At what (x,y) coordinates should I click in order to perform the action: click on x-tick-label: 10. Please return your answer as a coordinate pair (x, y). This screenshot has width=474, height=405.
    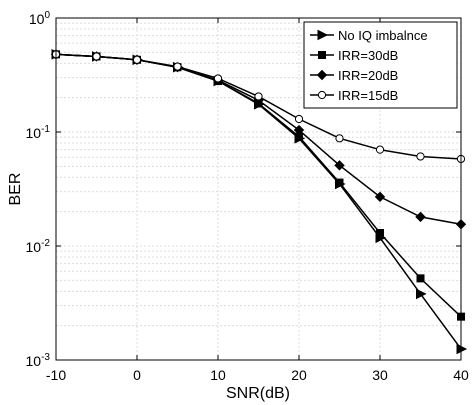
    Looking at the image, I should click on (218, 375).